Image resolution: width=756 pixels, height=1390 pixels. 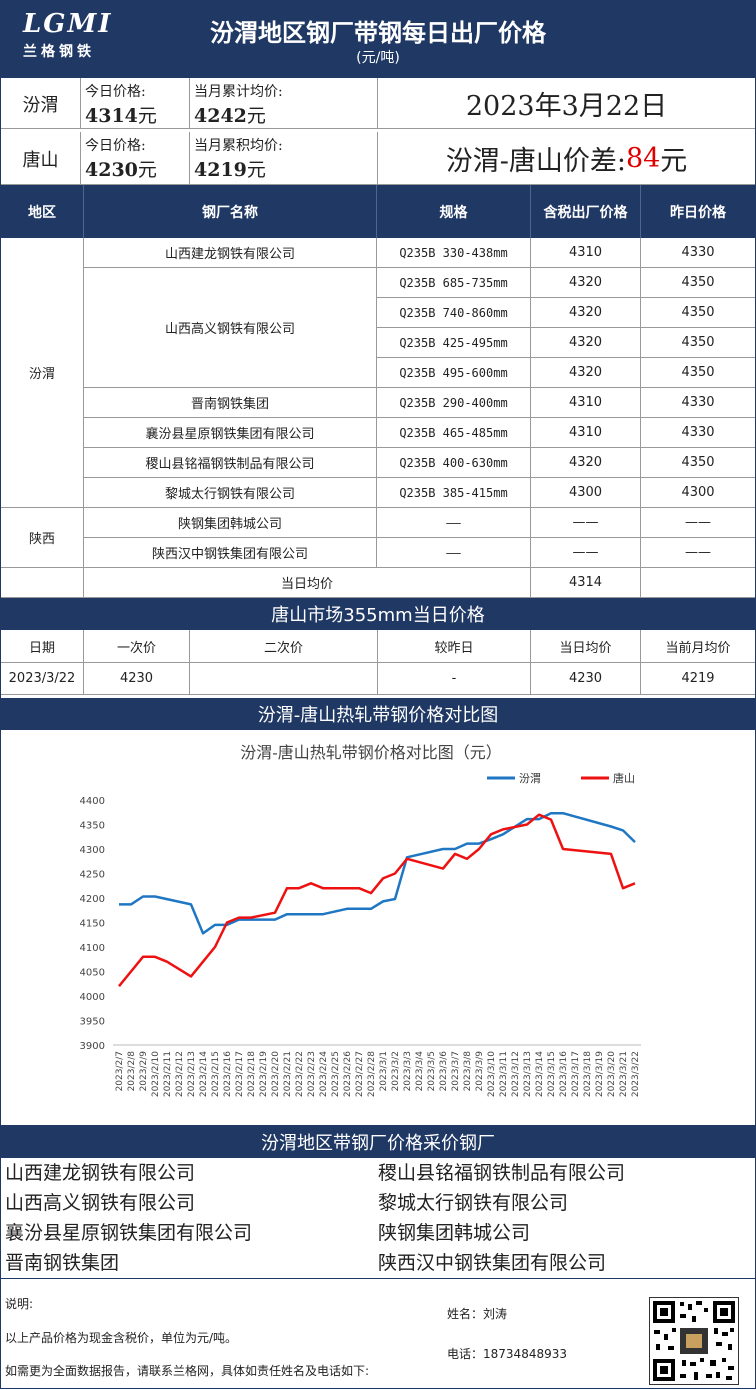 What do you see at coordinates (111, 116) in the screenshot?
I see `today-price-value: 4314` at bounding box center [111, 116].